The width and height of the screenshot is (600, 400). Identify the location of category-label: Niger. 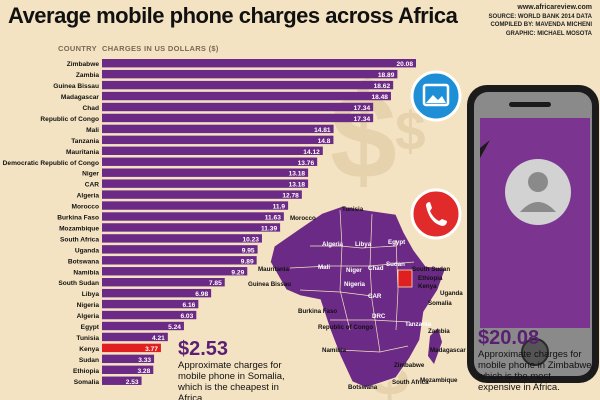
(90, 174).